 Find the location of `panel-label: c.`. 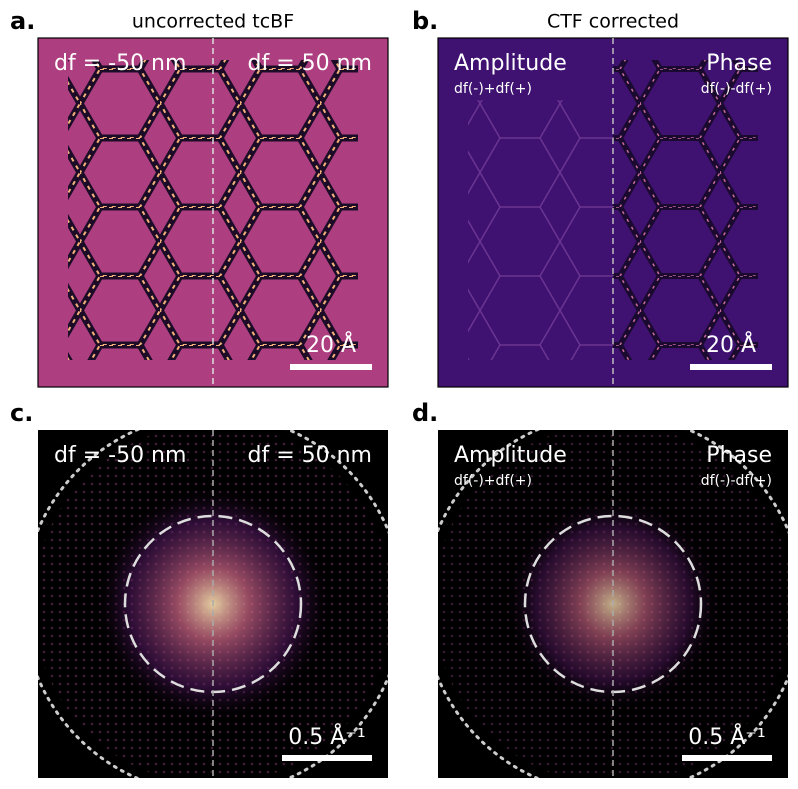

panel-label: c. is located at coordinates (21, 413).